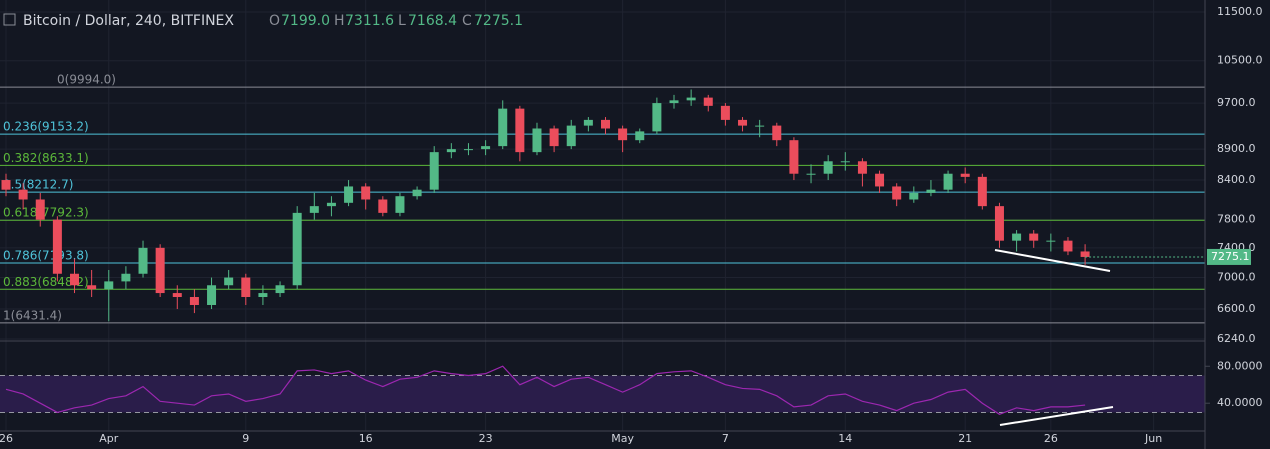 This screenshot has height=449, width=1270. What do you see at coordinates (46, 127) in the screenshot?
I see `fib-label: 0.236(9153.2)` at bounding box center [46, 127].